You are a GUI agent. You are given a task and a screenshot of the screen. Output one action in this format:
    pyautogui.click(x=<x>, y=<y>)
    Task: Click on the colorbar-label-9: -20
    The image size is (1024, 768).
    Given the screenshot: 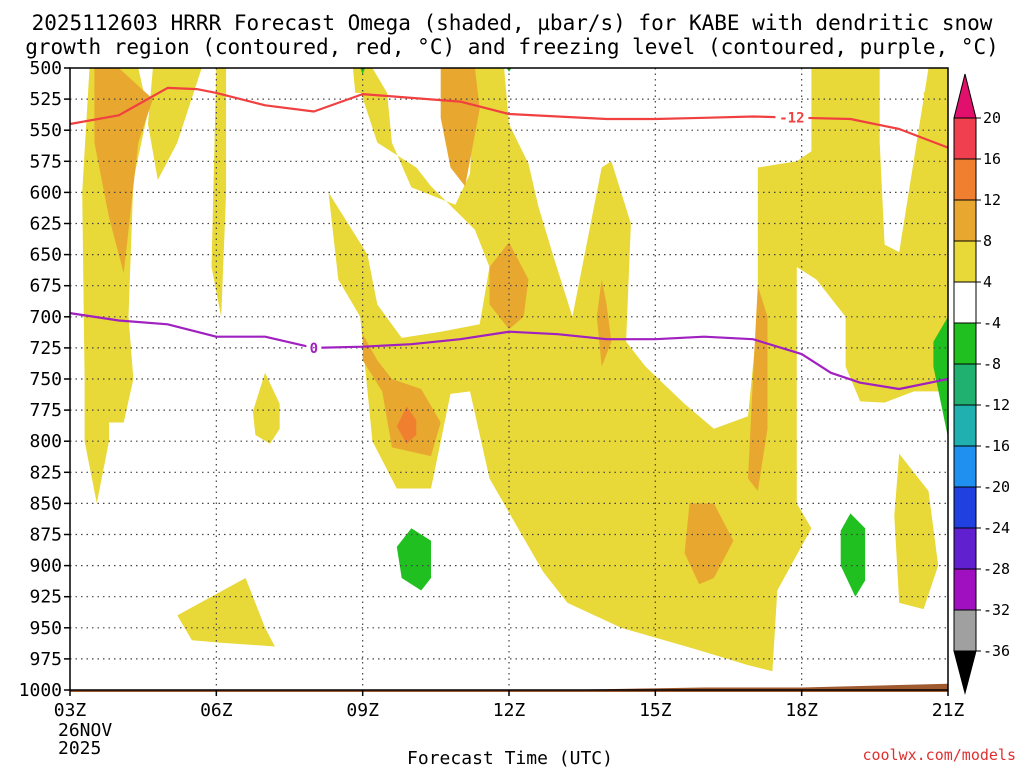 What is the action you would take?
    pyautogui.click(x=996, y=487)
    